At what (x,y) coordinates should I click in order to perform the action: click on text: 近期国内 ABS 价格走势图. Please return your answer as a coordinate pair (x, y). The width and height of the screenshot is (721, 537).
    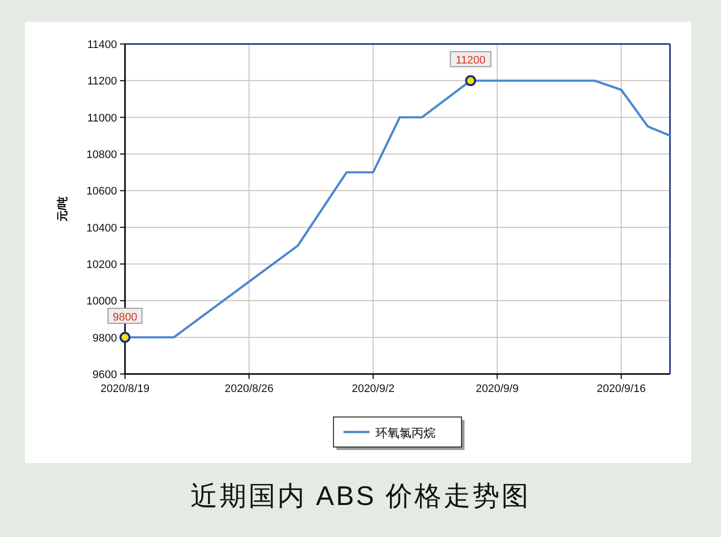
    Looking at the image, I should click on (360, 496).